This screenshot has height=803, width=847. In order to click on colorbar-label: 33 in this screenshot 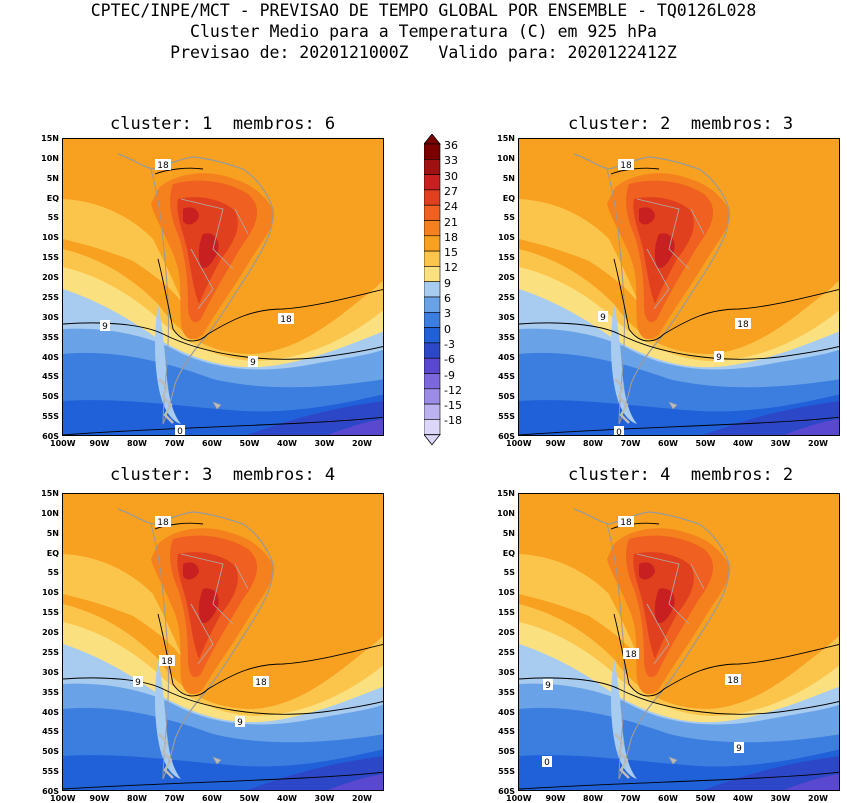, I will do `click(451, 161)`.